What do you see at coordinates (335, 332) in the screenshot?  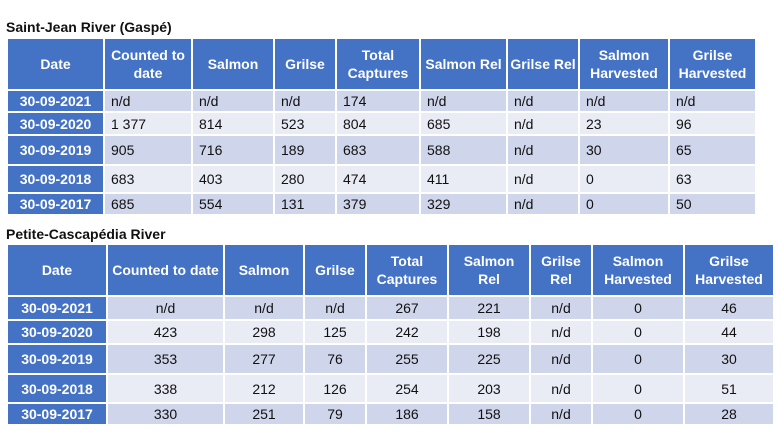 I see `grilse-cell: 125` at bounding box center [335, 332].